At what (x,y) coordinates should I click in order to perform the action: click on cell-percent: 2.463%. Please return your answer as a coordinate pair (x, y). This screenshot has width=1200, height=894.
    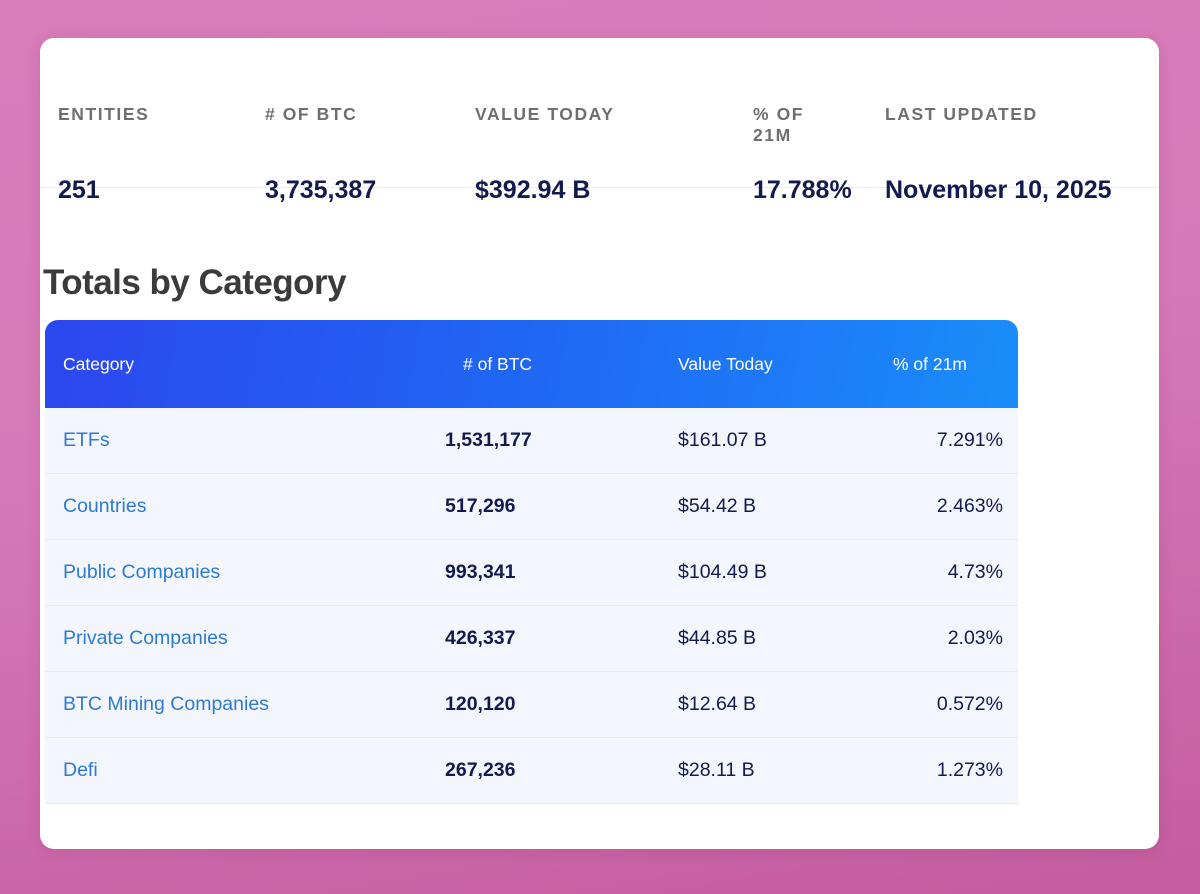
    Looking at the image, I should click on (946, 507).